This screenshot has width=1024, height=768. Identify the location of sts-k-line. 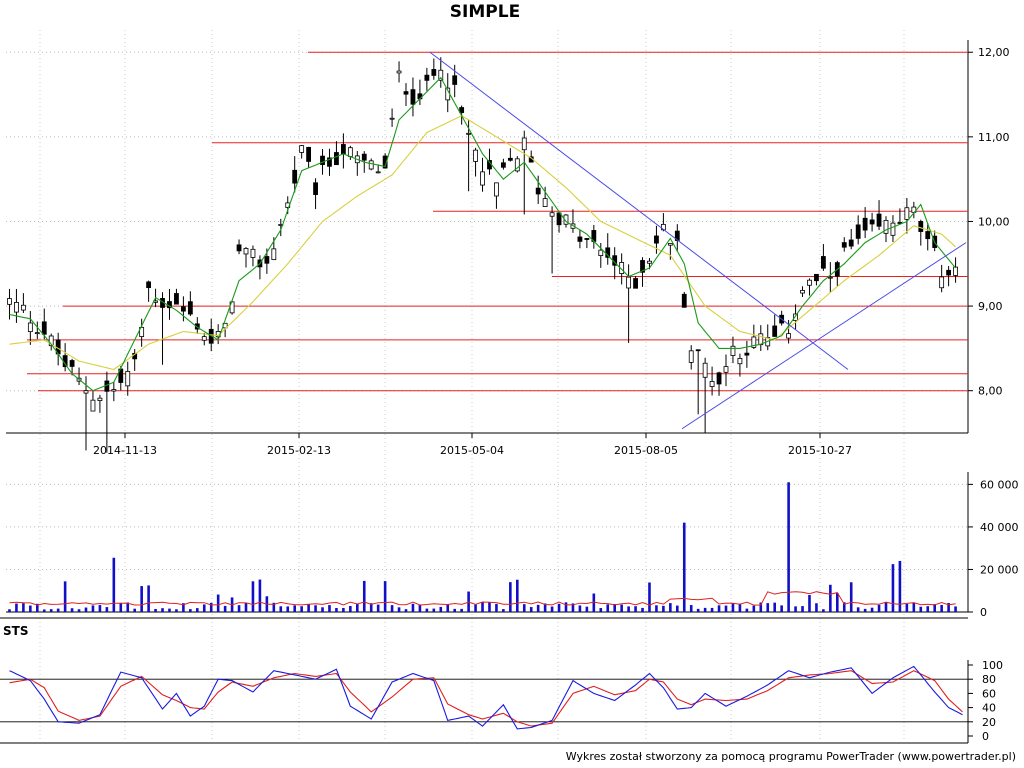
(486, 697).